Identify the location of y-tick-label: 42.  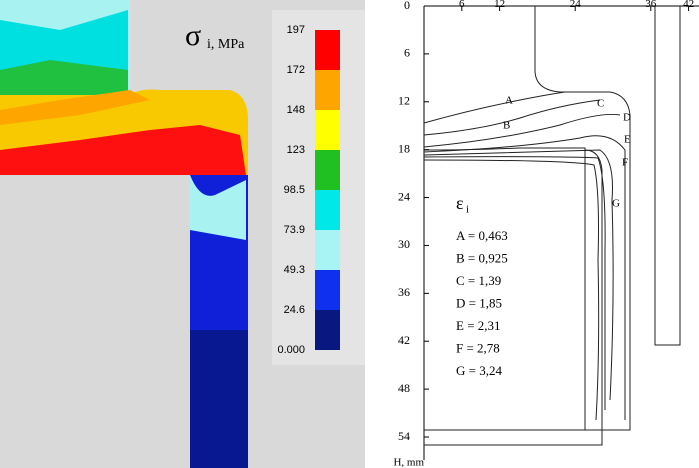
(404, 340).